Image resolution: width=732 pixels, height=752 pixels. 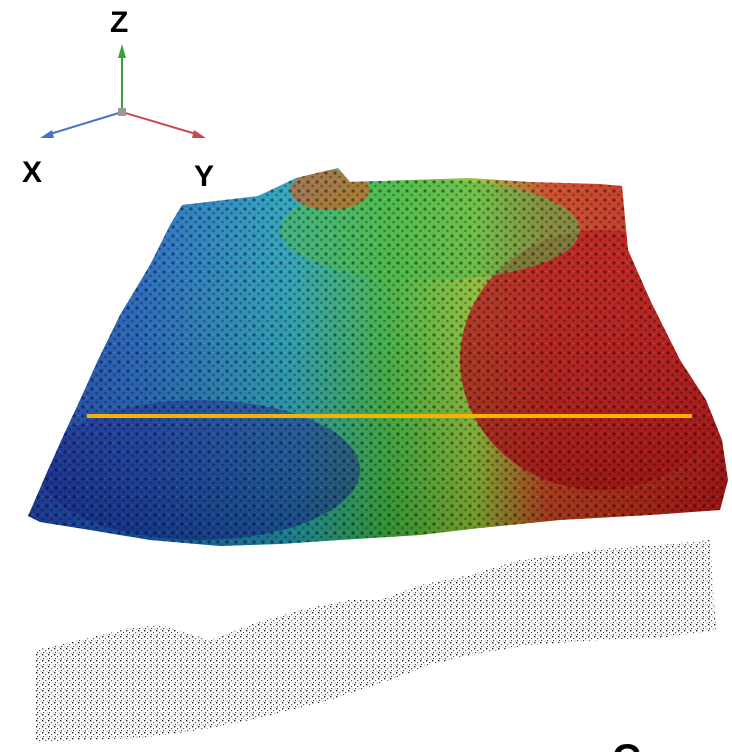 What do you see at coordinates (118, 99) in the screenshot?
I see `axis-gizmo: Z X Y` at bounding box center [118, 99].